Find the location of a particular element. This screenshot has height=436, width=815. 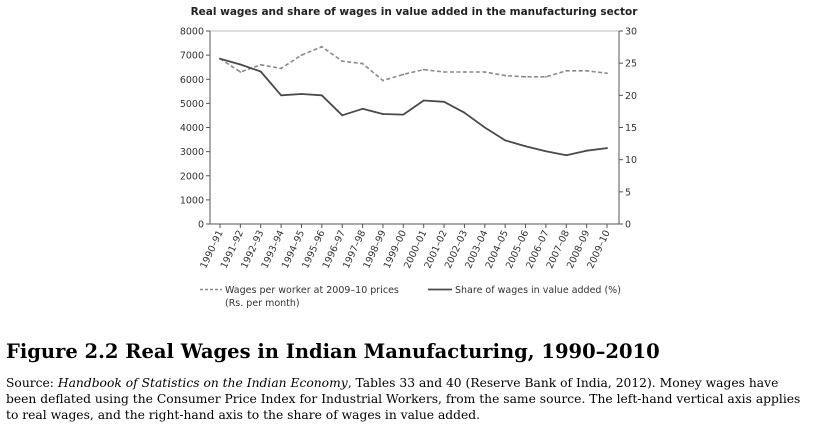

y-left-tick-label: 6000 is located at coordinates (192, 80).